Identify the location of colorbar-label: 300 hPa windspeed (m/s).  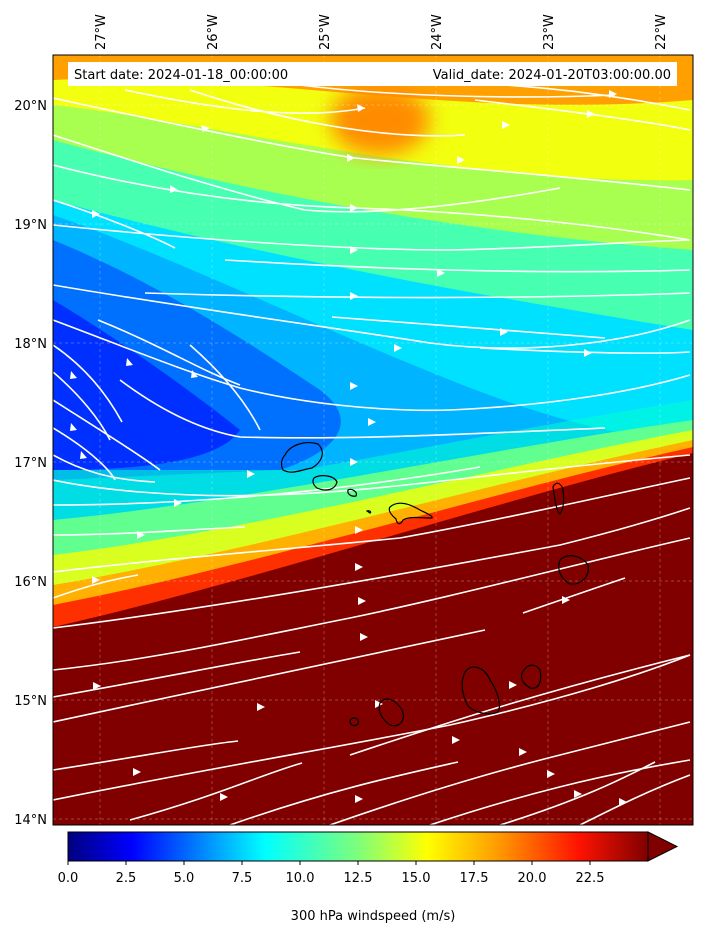
(373, 916).